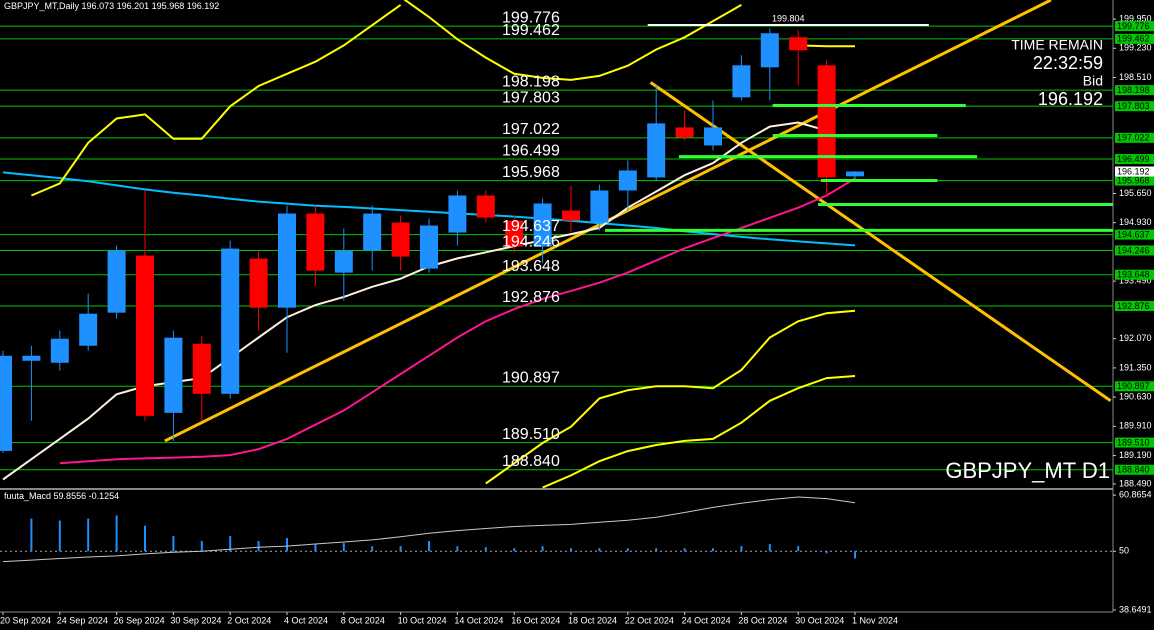 Image resolution: width=1154 pixels, height=630 pixels. Describe the element at coordinates (249, 620) in the screenshot. I see `x-tick-label: 2 Oct 2024` at that location.